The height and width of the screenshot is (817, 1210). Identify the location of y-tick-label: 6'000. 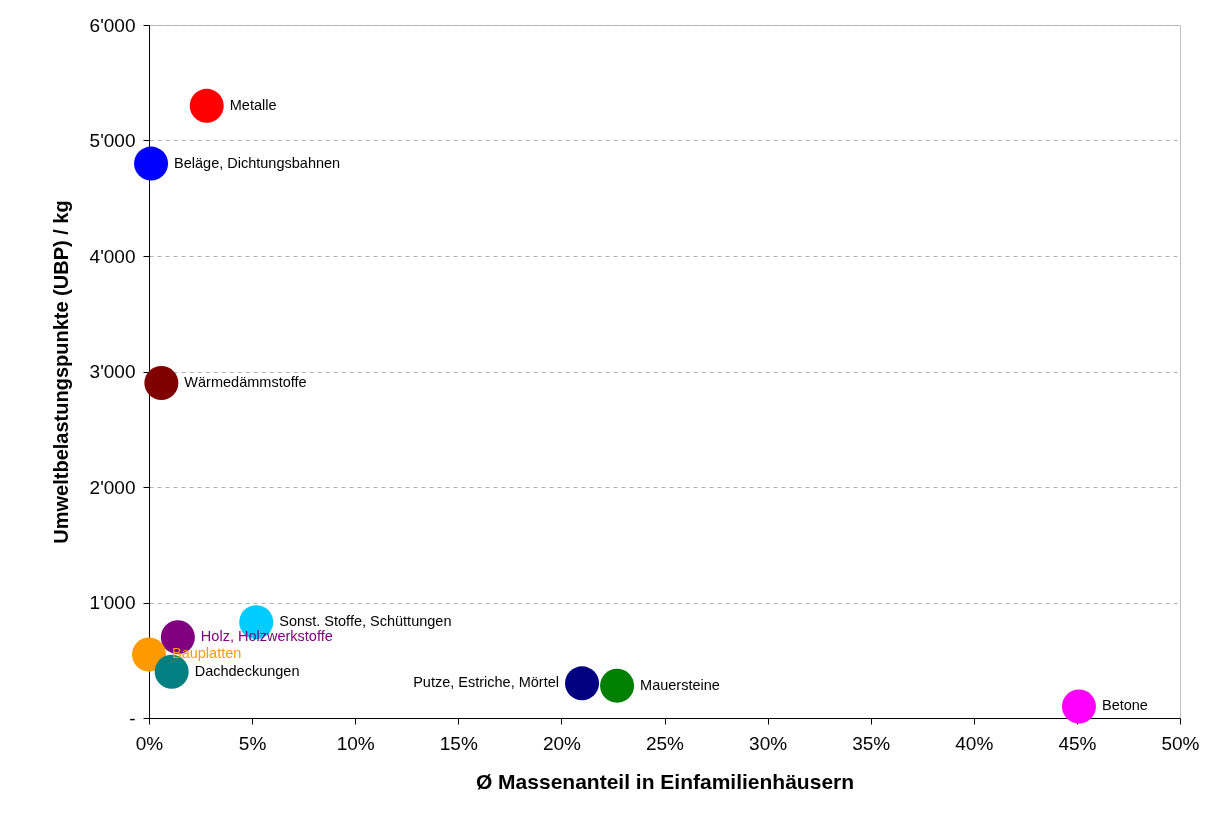
(112, 25).